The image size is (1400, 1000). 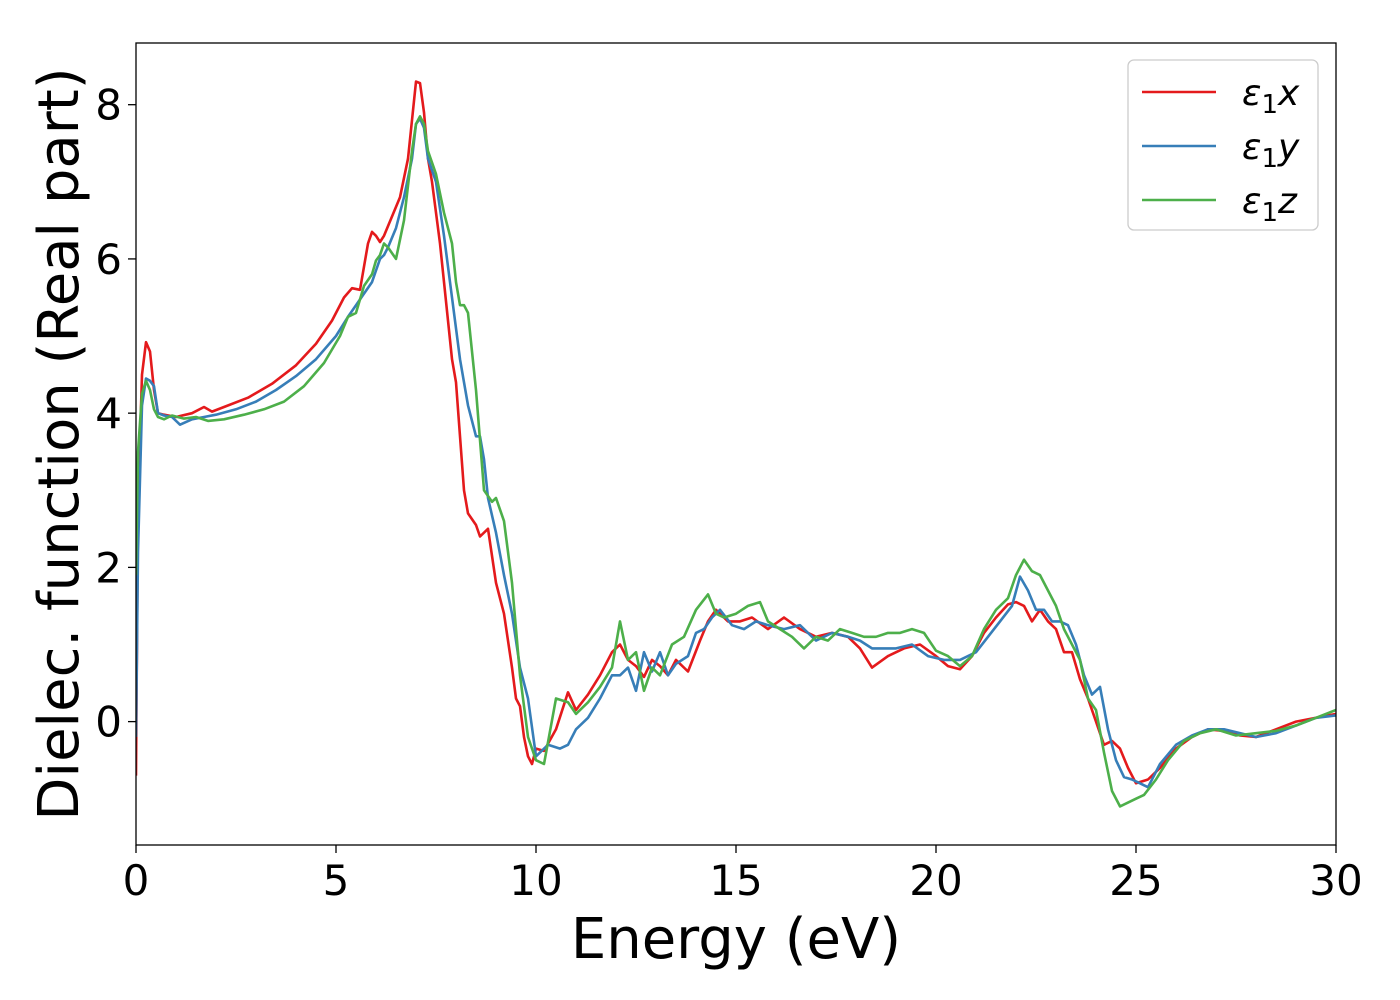 What do you see at coordinates (108, 722) in the screenshot?
I see `y-tick-label: 0` at bounding box center [108, 722].